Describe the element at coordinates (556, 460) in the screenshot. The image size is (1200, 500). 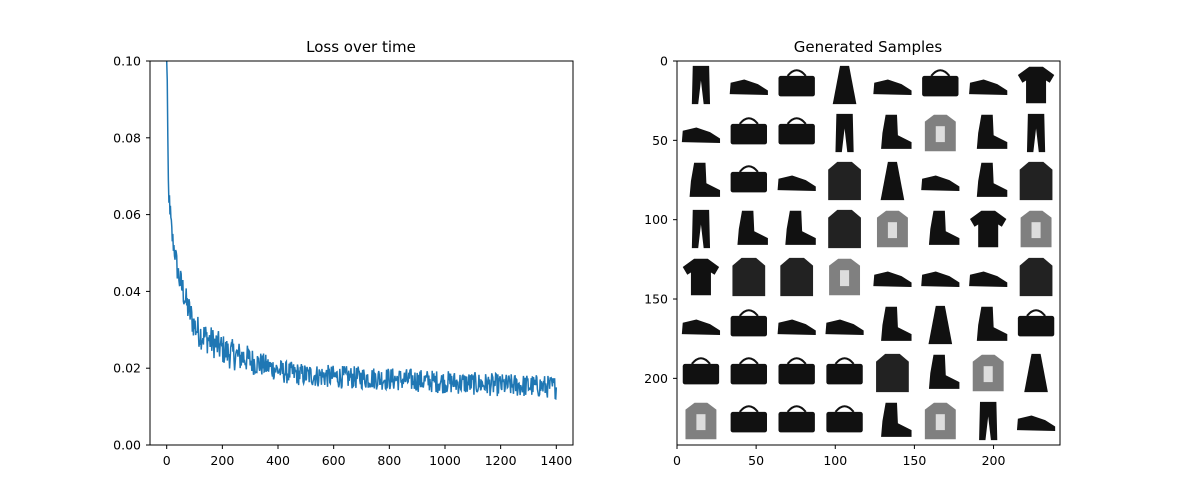
I see `x-tick-label: 1400` at that location.